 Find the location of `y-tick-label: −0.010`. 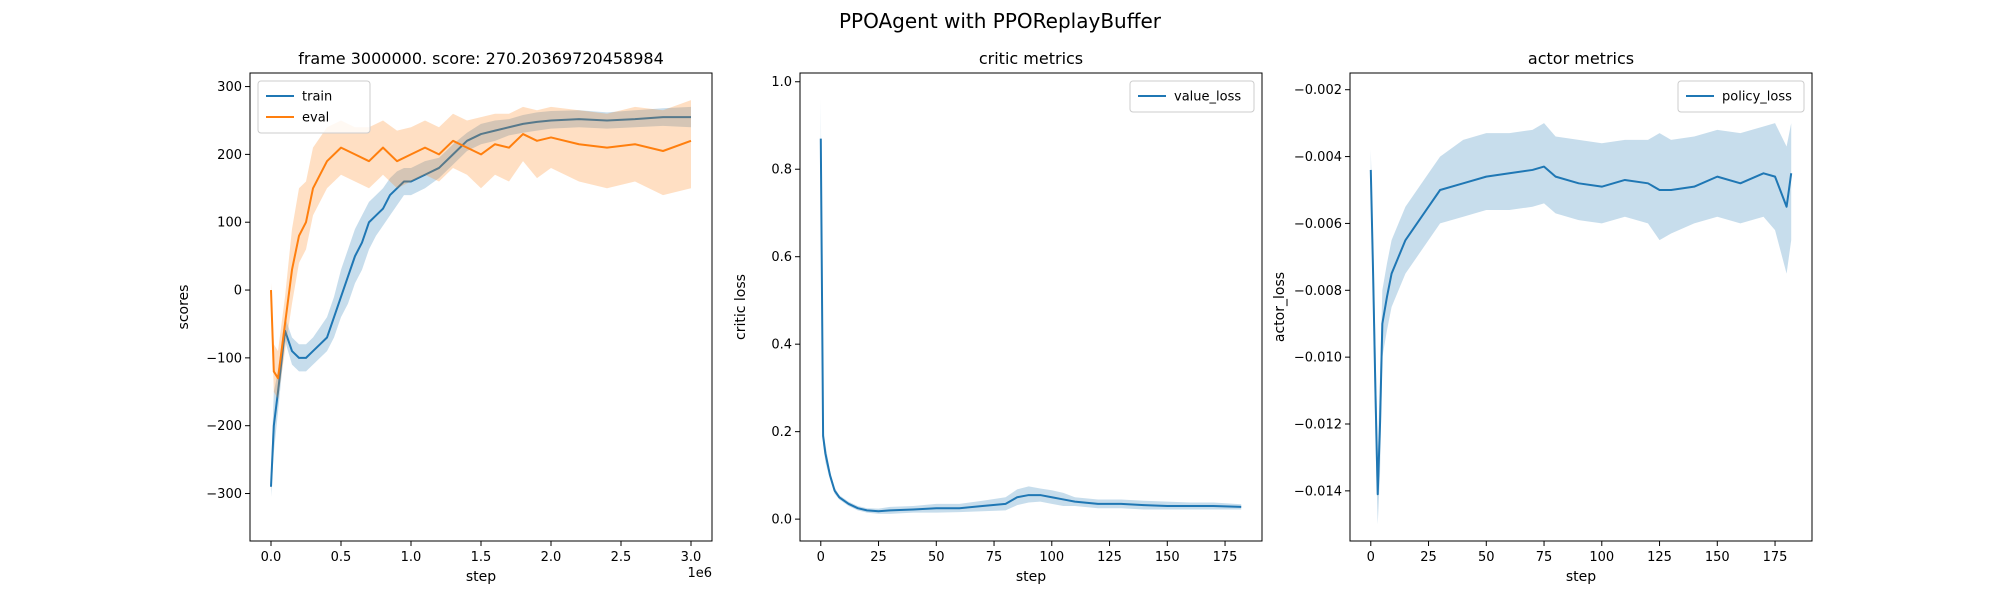

y-tick-label: −0.010 is located at coordinates (1318, 358).